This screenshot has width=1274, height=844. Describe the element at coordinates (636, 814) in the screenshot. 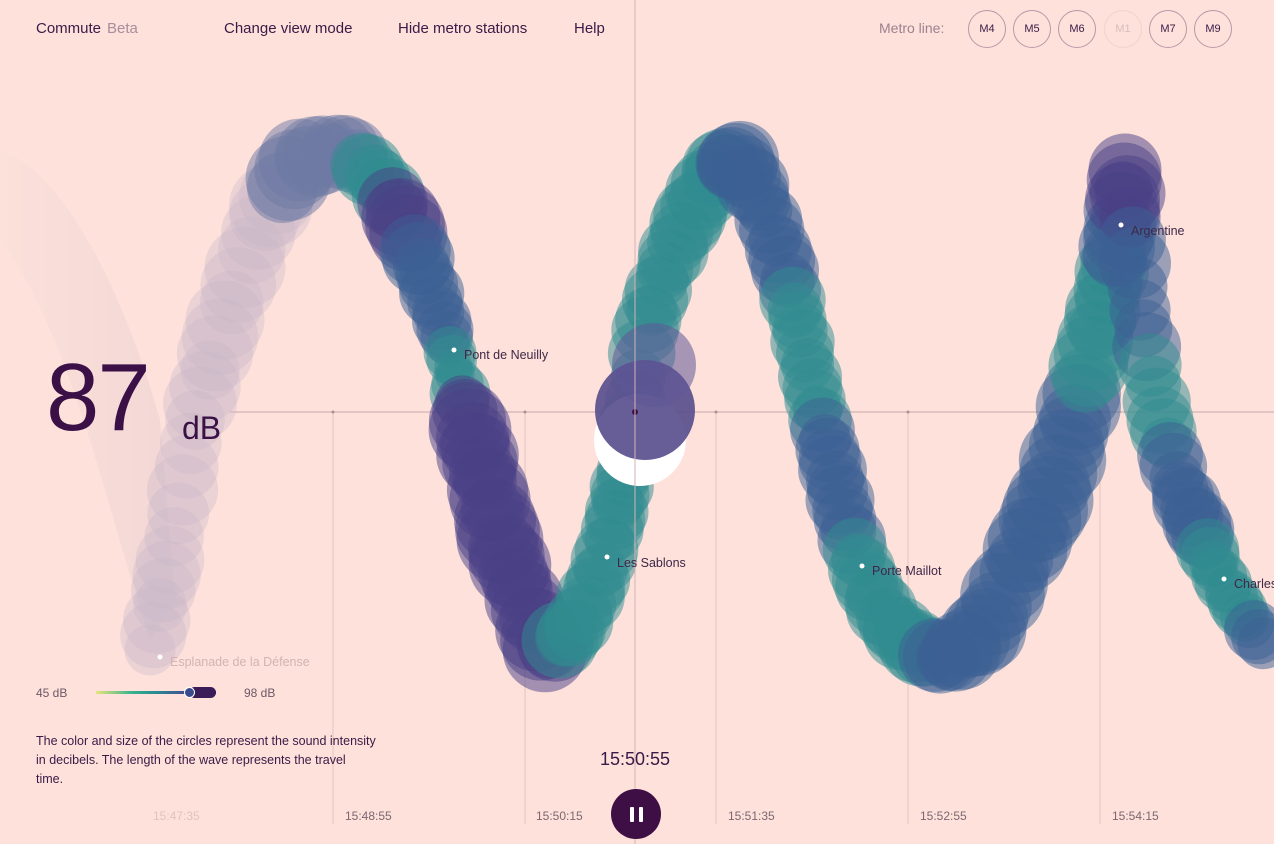

I see `pause-button` at that location.